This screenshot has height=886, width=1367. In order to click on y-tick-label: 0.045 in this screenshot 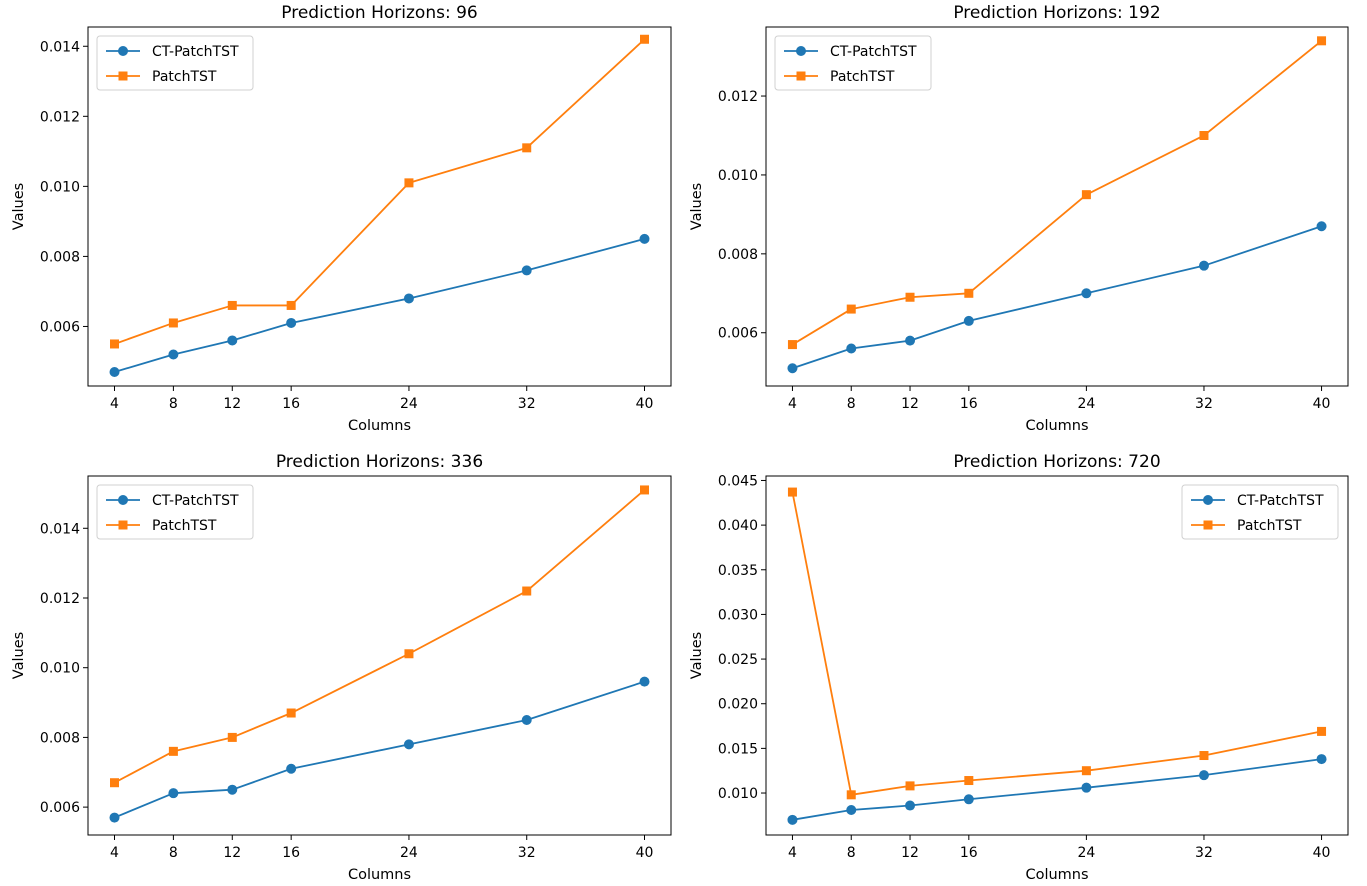, I will do `click(738, 481)`.